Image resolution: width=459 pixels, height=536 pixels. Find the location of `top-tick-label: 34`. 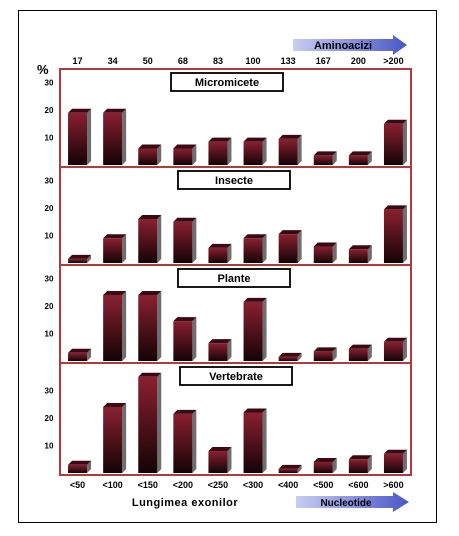

top-tick-label: 34 is located at coordinates (113, 61).